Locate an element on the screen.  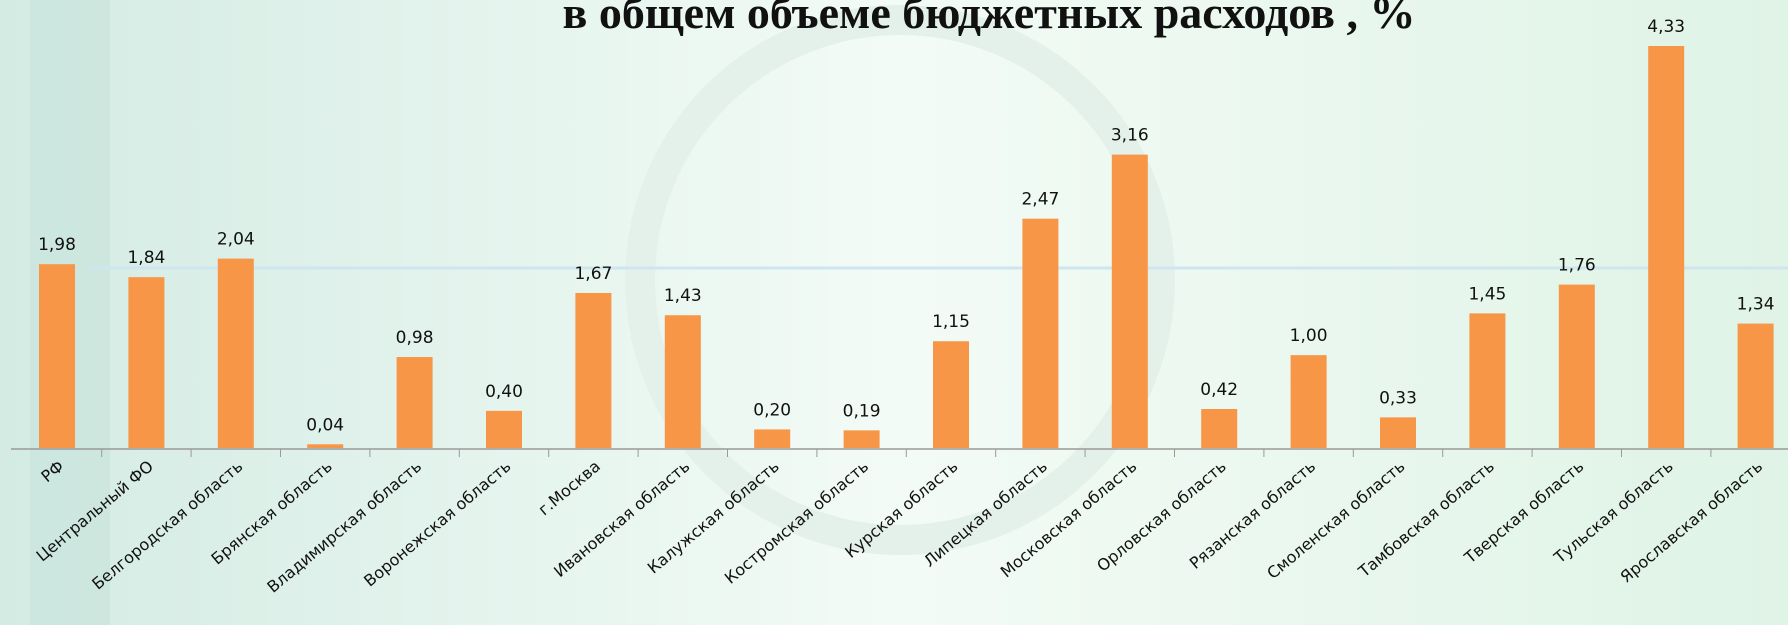
value-label: 1,34 is located at coordinates (1756, 305).